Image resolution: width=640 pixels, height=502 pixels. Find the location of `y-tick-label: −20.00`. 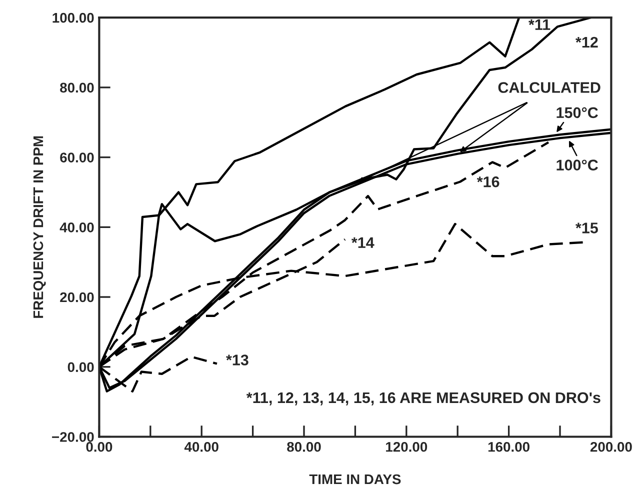

y-tick-label: −20.00 is located at coordinates (73, 437).